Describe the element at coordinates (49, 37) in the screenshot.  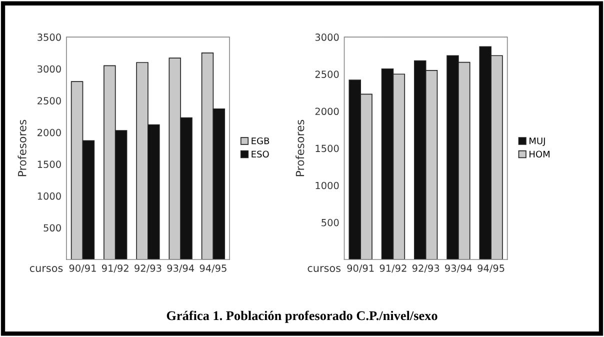
I see `y-tick-label: 3500` at that location.